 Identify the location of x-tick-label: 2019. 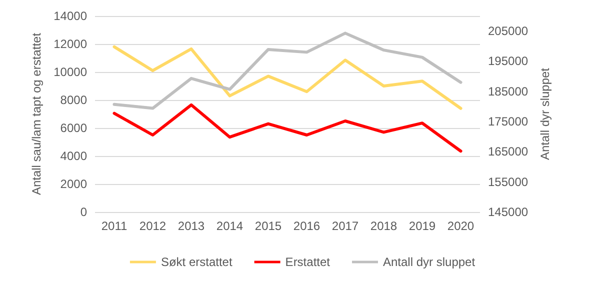
(422, 226).